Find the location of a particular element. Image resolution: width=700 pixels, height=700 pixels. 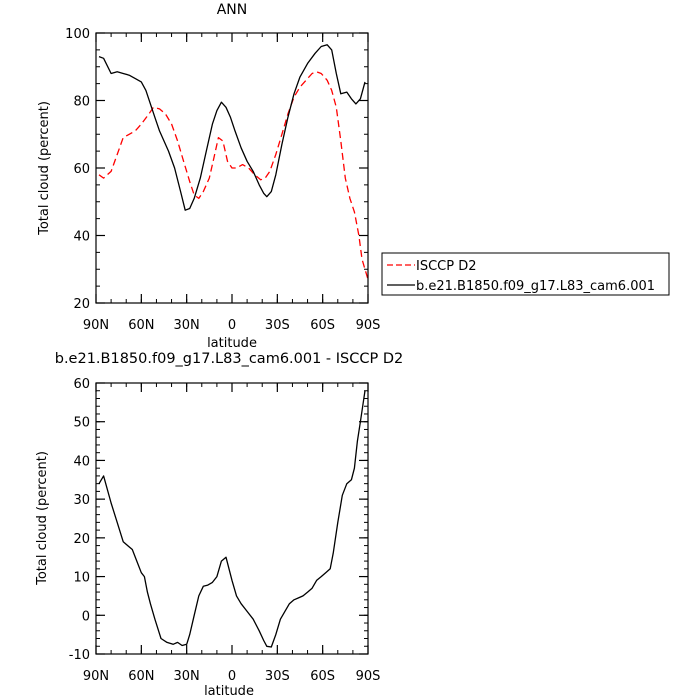

y-tick-label: 100 is located at coordinates (77, 34).